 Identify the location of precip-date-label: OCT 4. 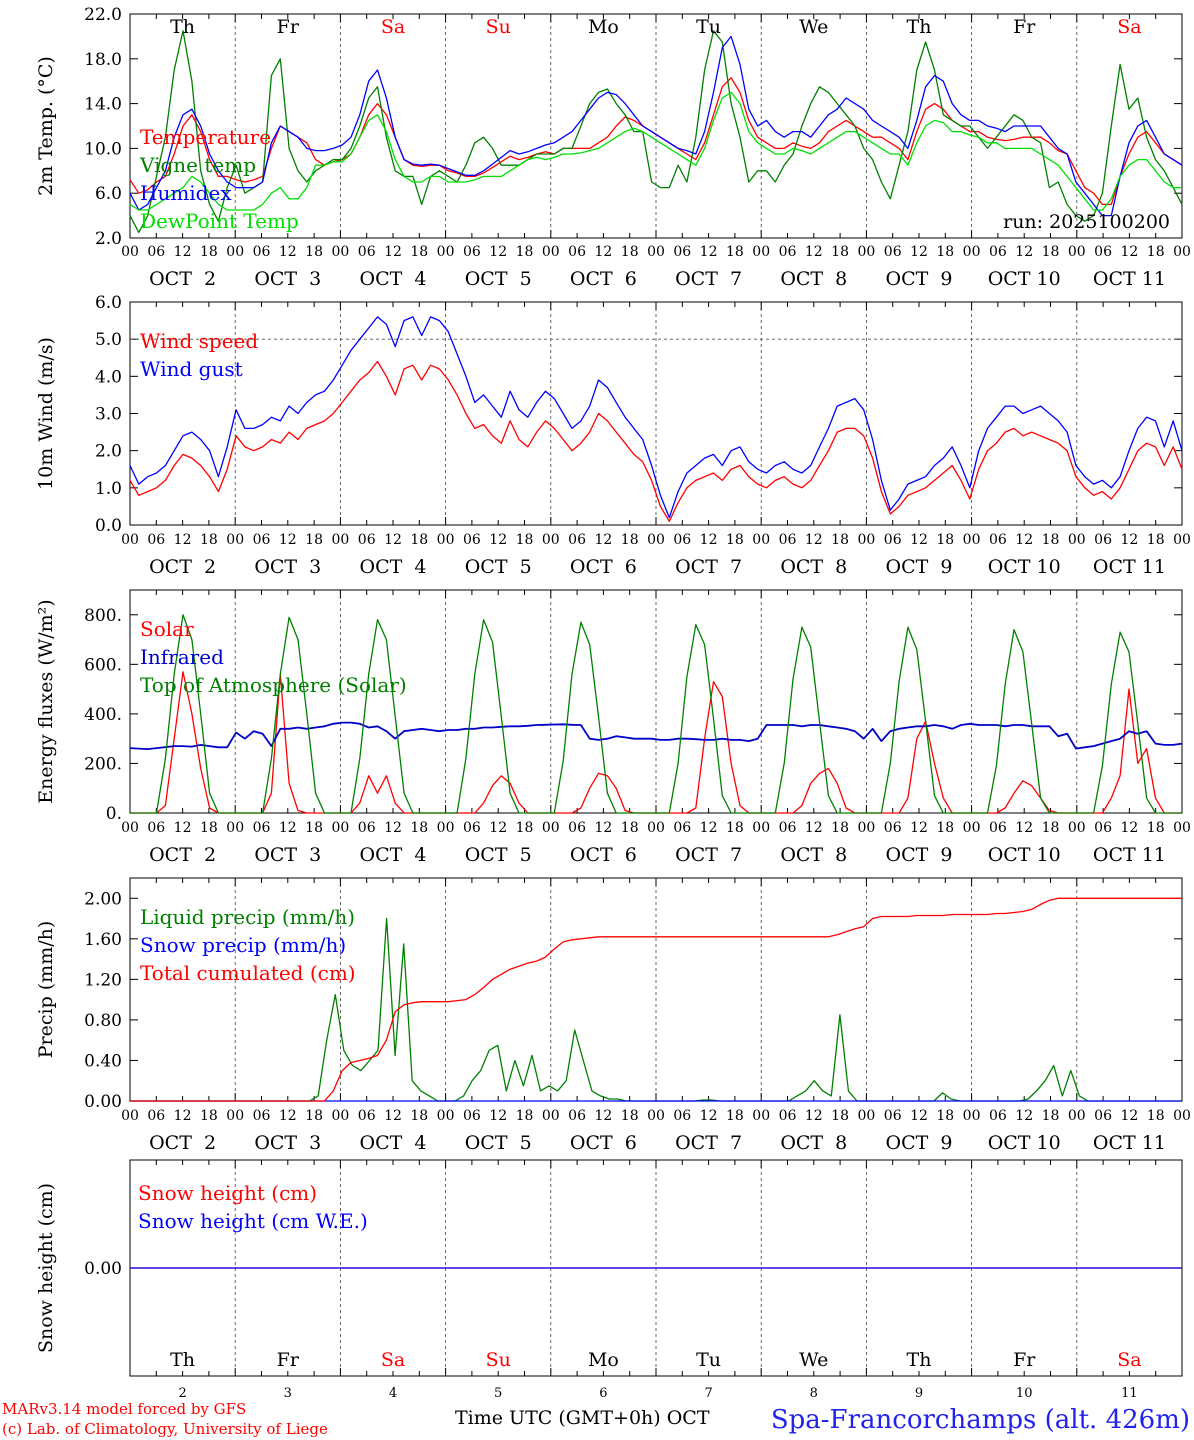
(393, 1143).